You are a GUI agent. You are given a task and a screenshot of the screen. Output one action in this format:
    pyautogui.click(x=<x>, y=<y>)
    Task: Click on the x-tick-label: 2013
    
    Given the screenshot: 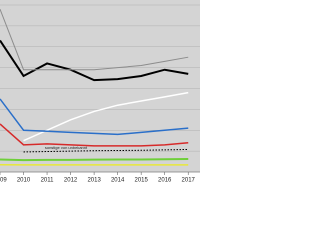 What is the action you would take?
    pyautogui.click(x=94, y=181)
    